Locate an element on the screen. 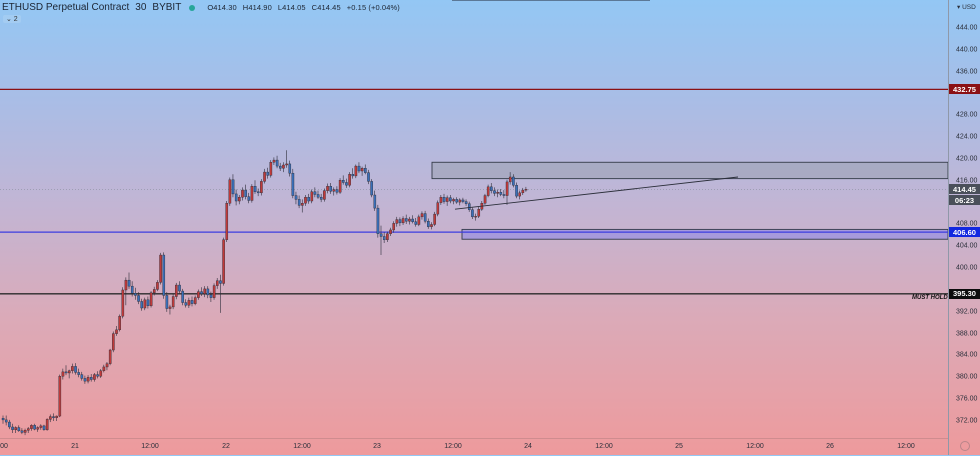  time-tick: 21 is located at coordinates (75, 446).